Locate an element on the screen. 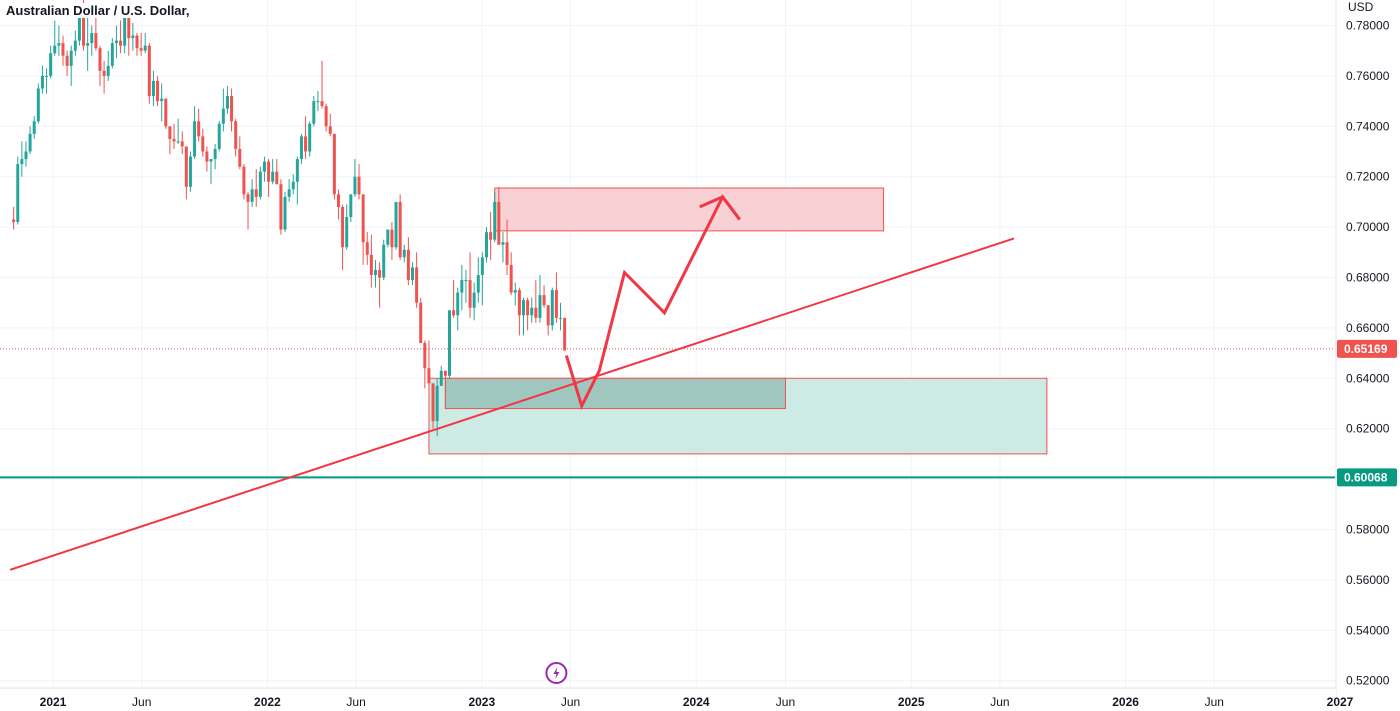 The height and width of the screenshot is (711, 1400). chart-title: Australian Dollar / U.S. Dollar, is located at coordinates (100, 10).